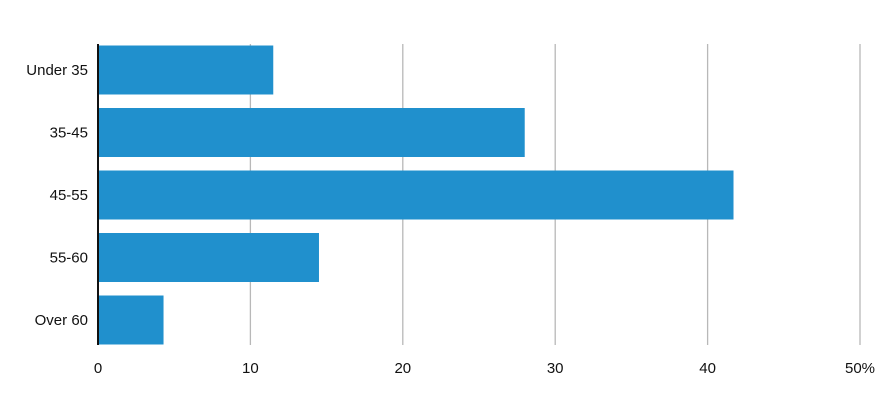 Image resolution: width=893 pixels, height=412 pixels. What do you see at coordinates (98, 368) in the screenshot?
I see `x-tick-label: 0` at bounding box center [98, 368].